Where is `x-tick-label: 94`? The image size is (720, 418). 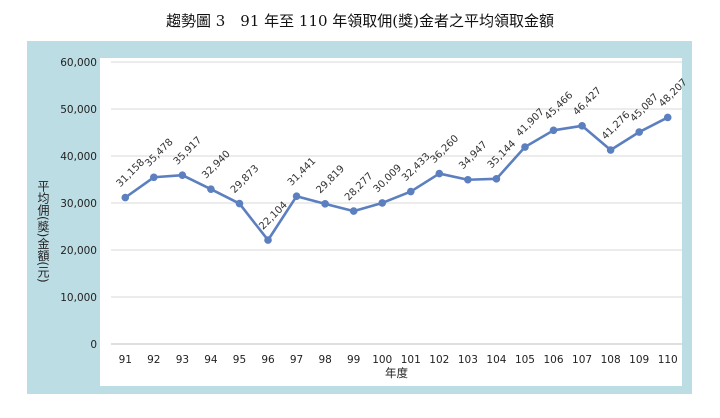 x-tick-label: 94 is located at coordinates (211, 360).